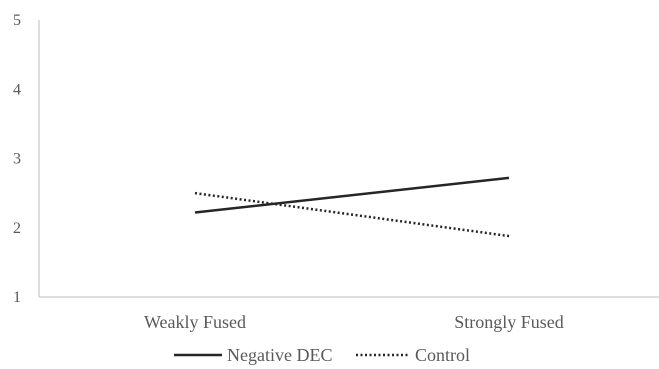 The width and height of the screenshot is (659, 369). I want to click on series-line-negative-dec, so click(352, 195).